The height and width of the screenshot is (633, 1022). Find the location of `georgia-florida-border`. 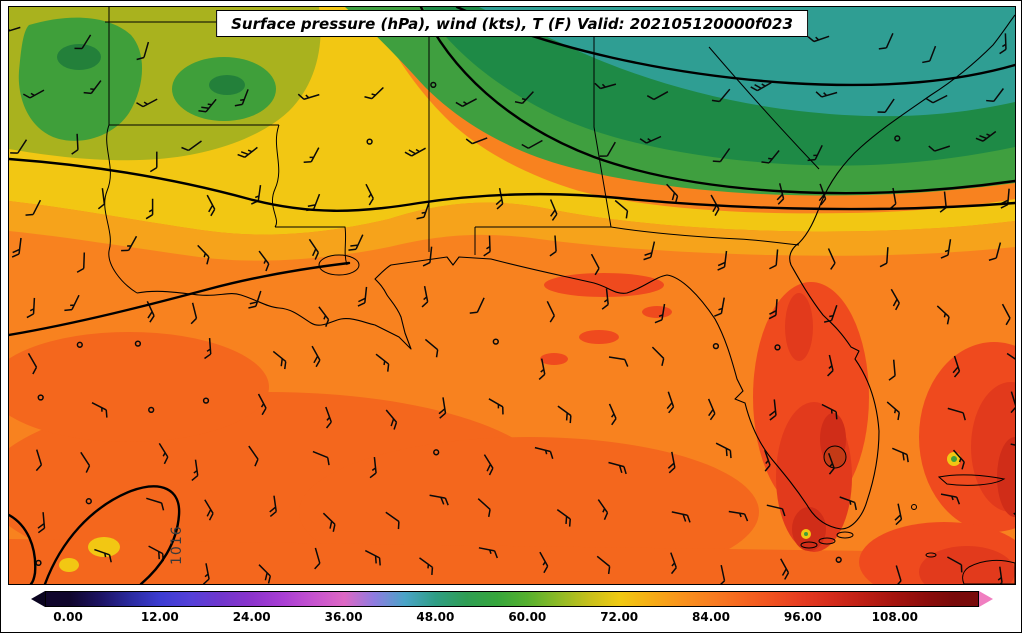

georgia-florida-border is located at coordinates (705, 236).